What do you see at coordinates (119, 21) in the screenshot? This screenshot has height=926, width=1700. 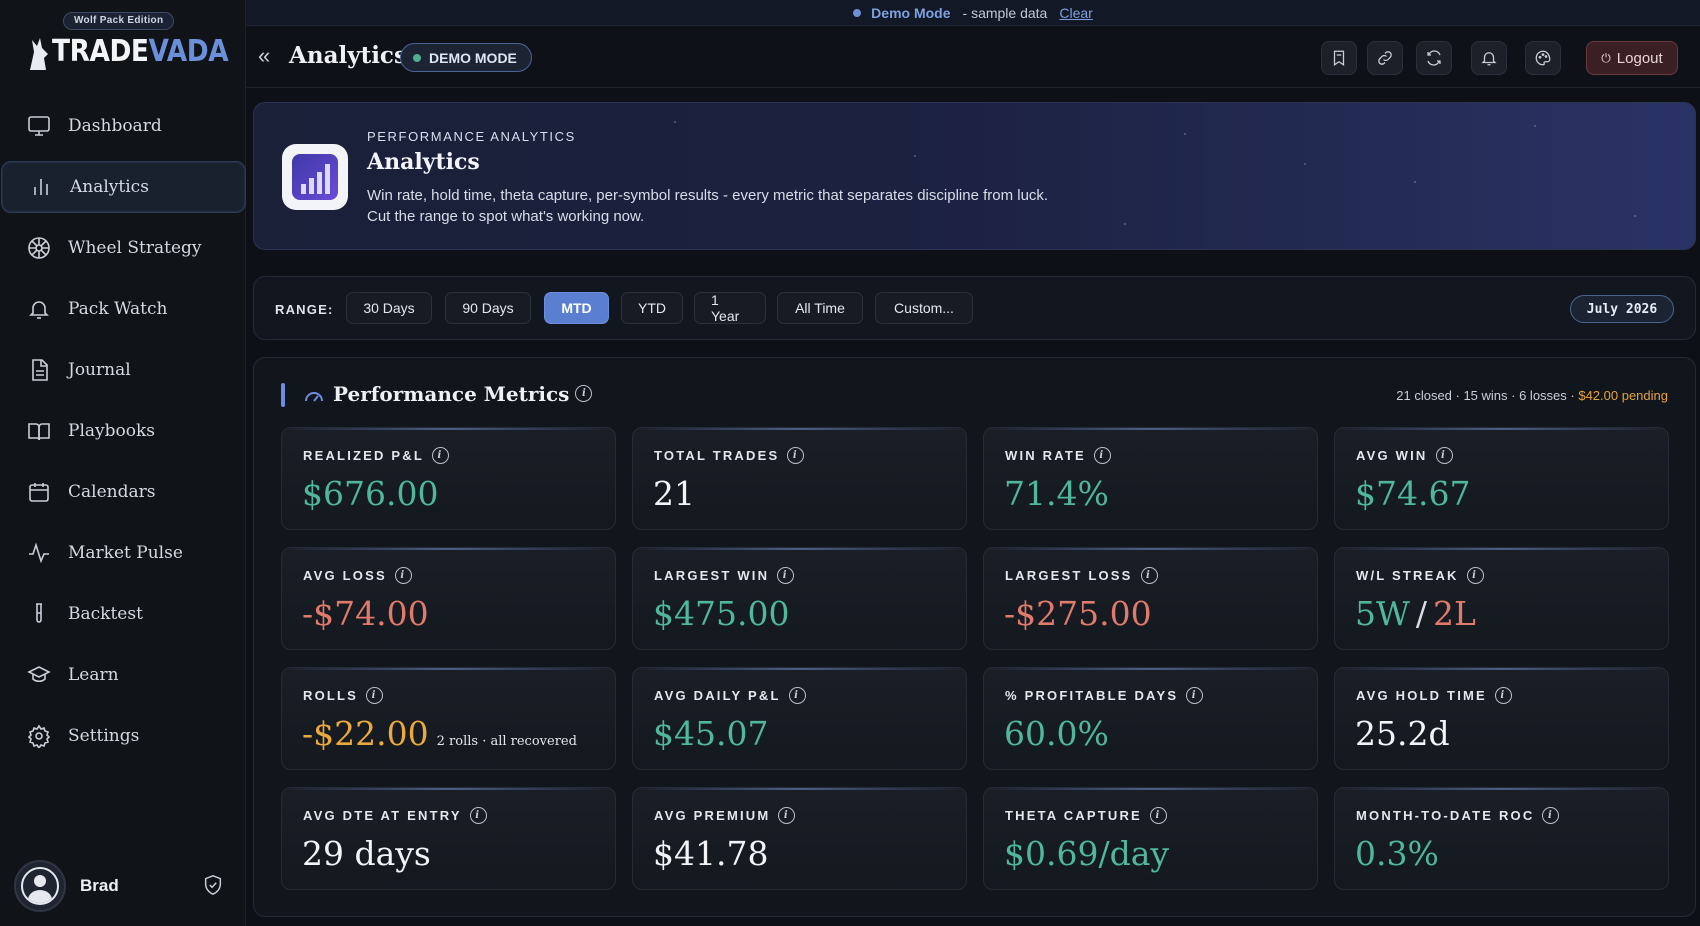 I see `edition-badge: Wolf Pack Edition` at bounding box center [119, 21].